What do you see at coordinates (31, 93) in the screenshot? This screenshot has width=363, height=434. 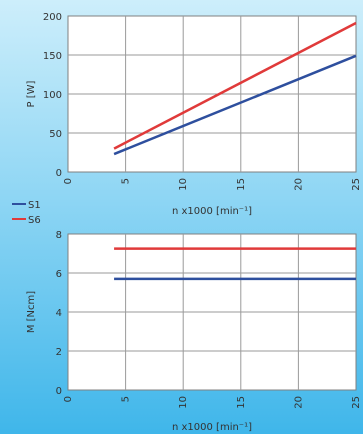 I see `y-axis-title: P [W]` at bounding box center [31, 93].